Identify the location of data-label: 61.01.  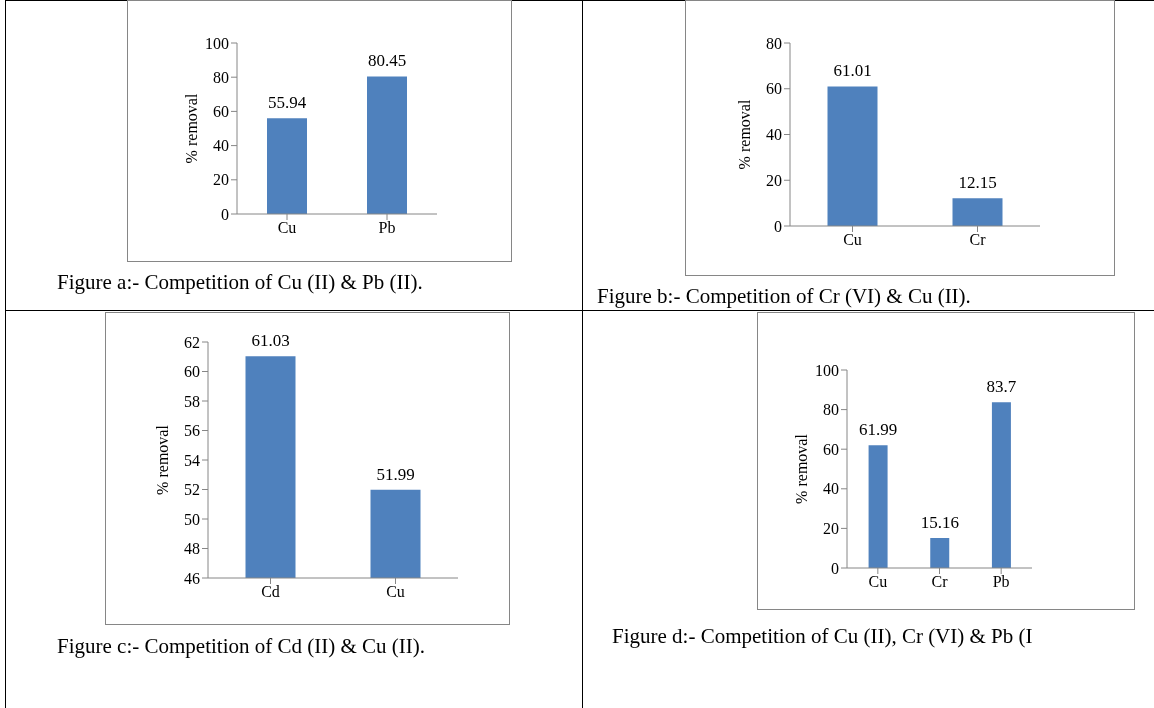
(852, 71).